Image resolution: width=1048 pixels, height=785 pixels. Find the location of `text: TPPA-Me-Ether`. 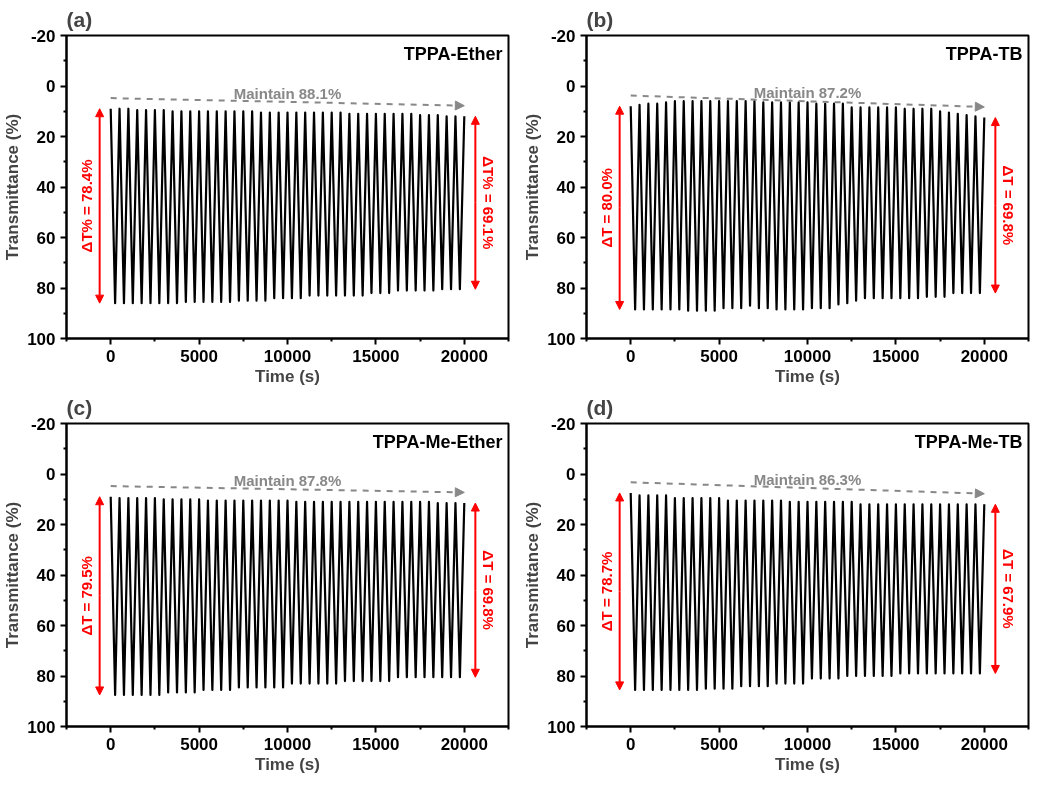

text: TPPA-Me-Ether is located at coordinates (437, 441).